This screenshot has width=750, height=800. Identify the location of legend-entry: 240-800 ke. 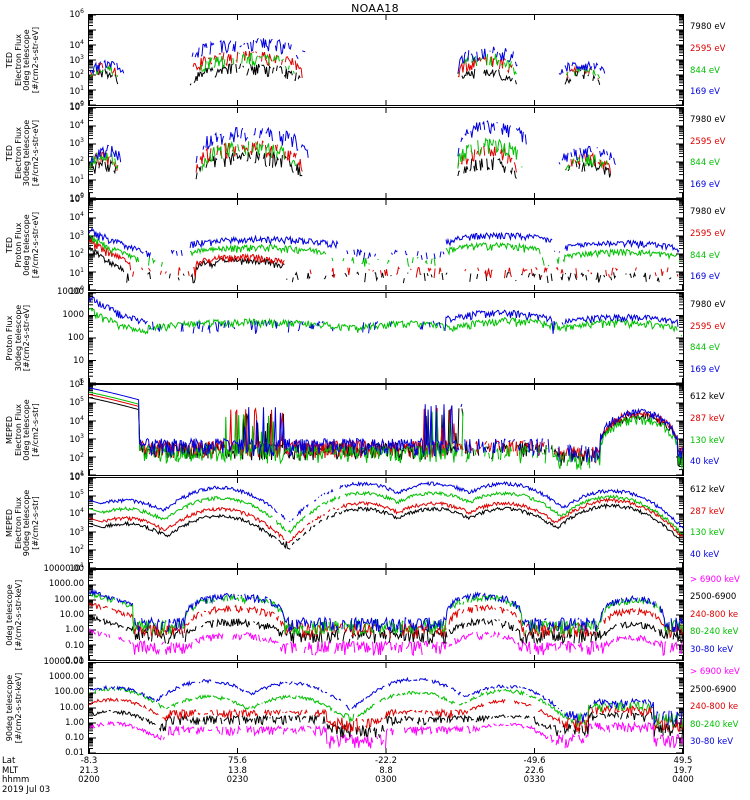
(714, 707).